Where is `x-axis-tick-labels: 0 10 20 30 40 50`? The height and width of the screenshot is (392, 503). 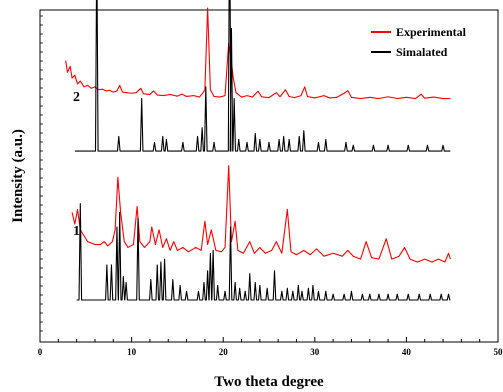
x-axis-tick-labels: 0 10 20 30 40 50 is located at coordinates (270, 352).